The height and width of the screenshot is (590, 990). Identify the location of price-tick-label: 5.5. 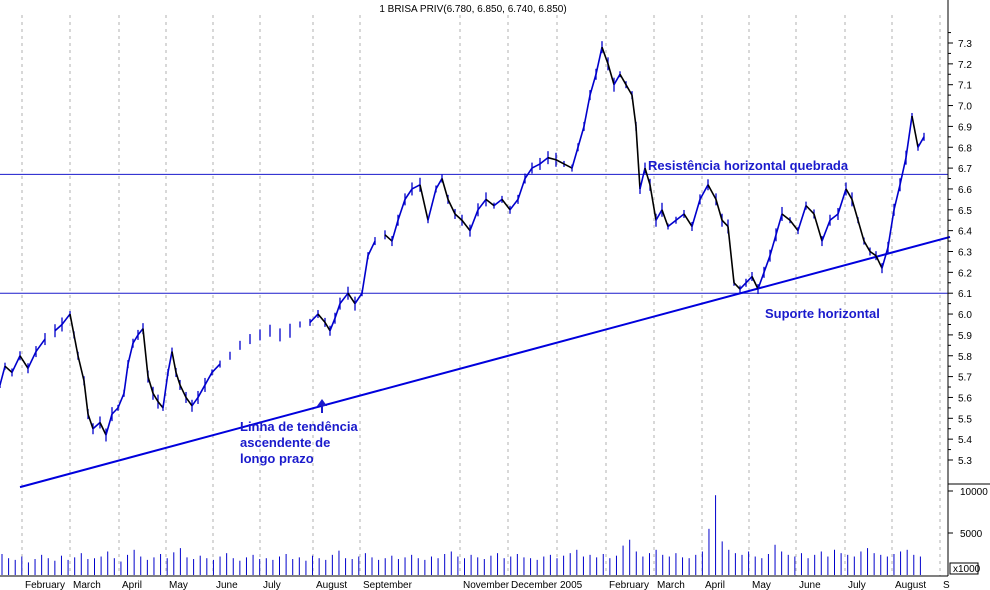
(965, 419).